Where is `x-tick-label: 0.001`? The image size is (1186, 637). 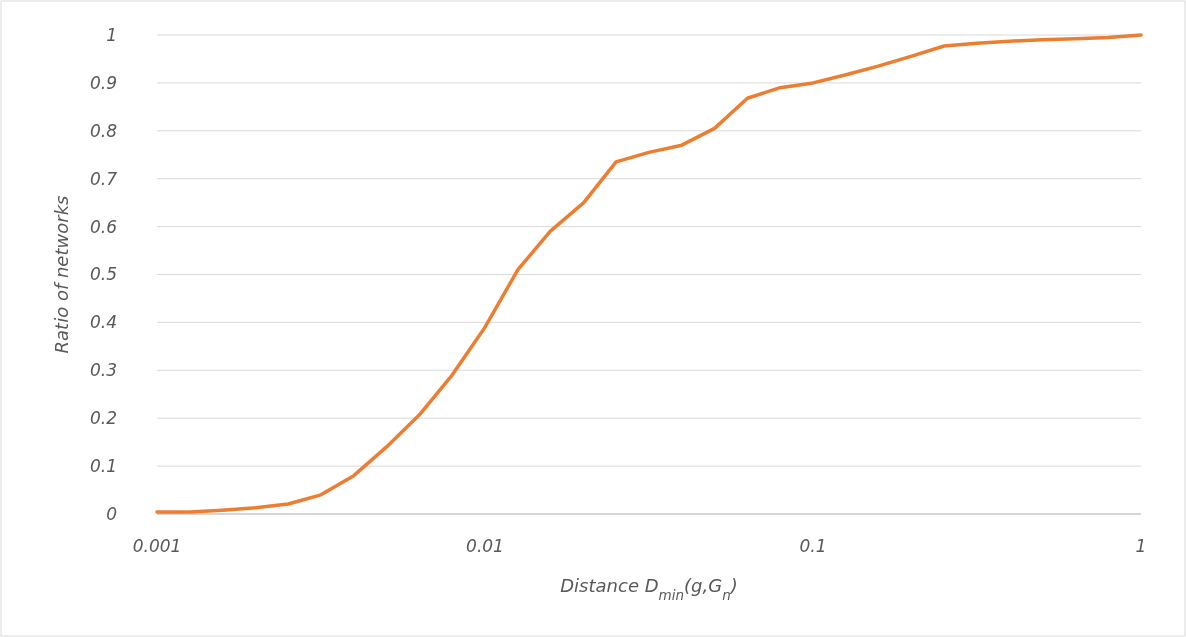
x-tick-label: 0.001 is located at coordinates (157, 546).